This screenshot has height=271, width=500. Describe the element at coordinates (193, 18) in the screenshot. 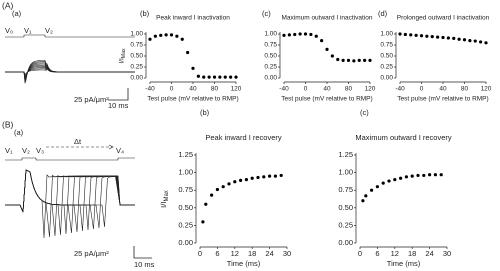

I see `chart-title: Peak inward I inactivation` at that location.